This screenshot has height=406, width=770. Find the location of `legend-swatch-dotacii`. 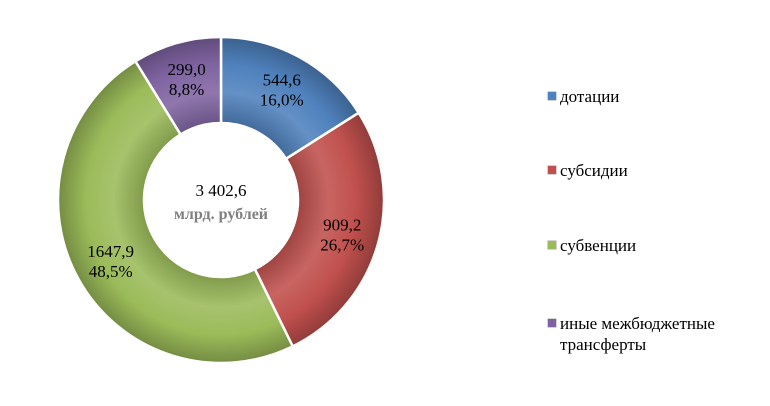

legend-swatch-dotacii is located at coordinates (552, 96).